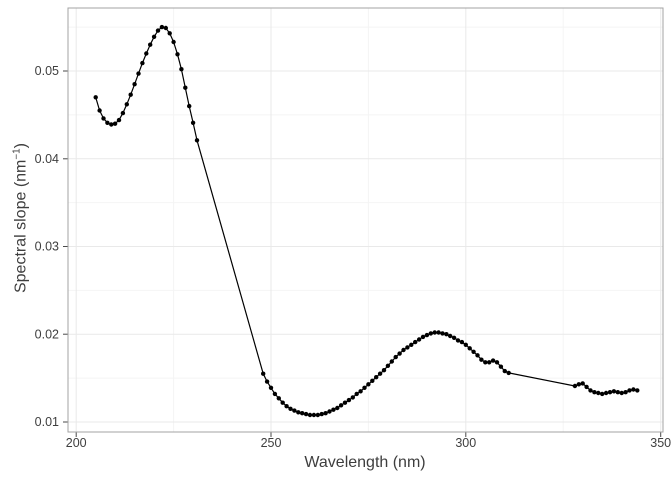 This screenshot has width=672, height=480. I want to click on y-tick-label: 0.02, so click(47, 334).